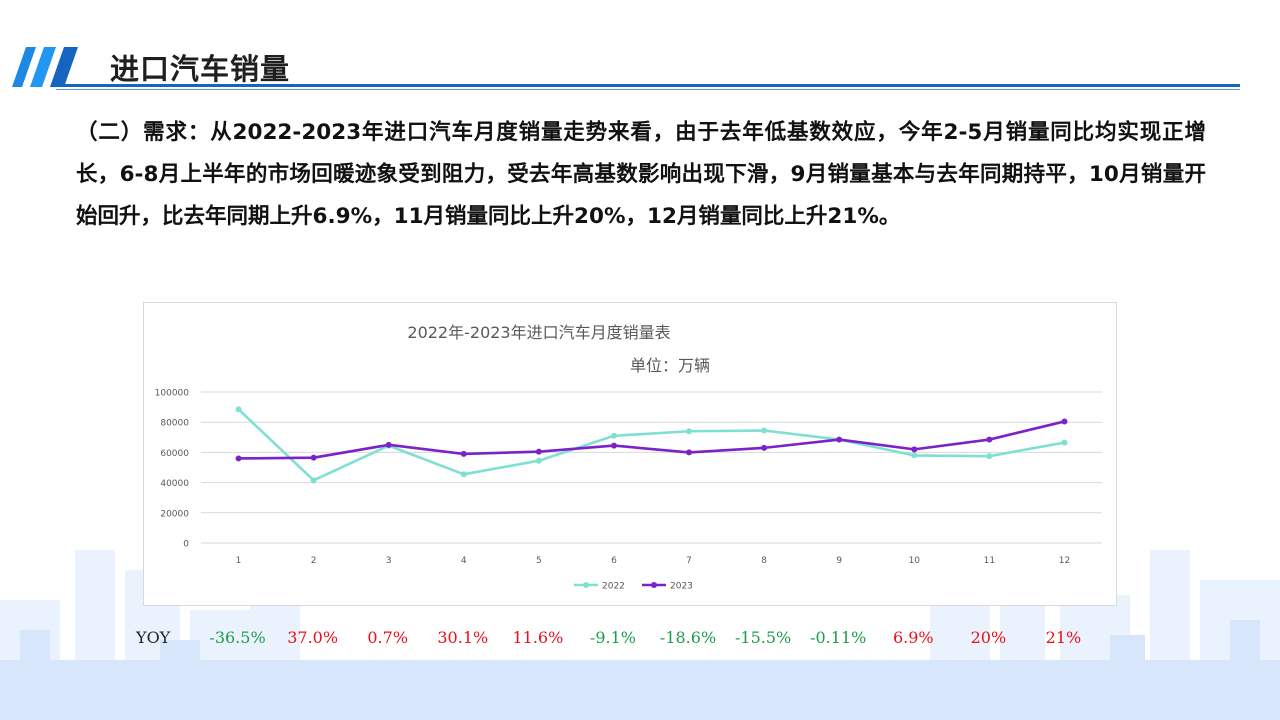 The height and width of the screenshot is (720, 1280). I want to click on y-tick-label: 60000, so click(174, 454).